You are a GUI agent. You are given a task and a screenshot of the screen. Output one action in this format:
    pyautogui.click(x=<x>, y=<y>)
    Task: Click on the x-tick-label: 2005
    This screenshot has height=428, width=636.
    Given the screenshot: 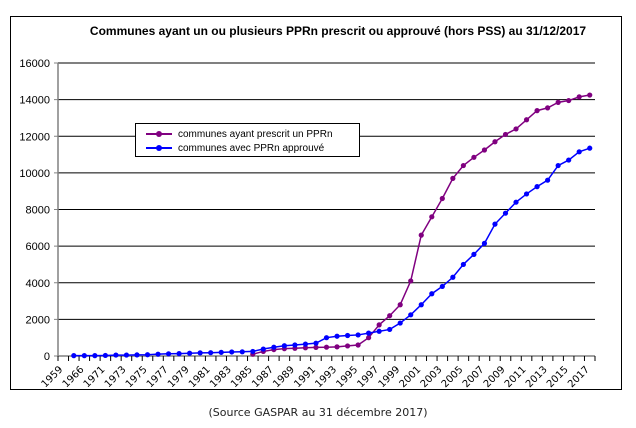 What is the action you would take?
    pyautogui.click(x=453, y=377)
    